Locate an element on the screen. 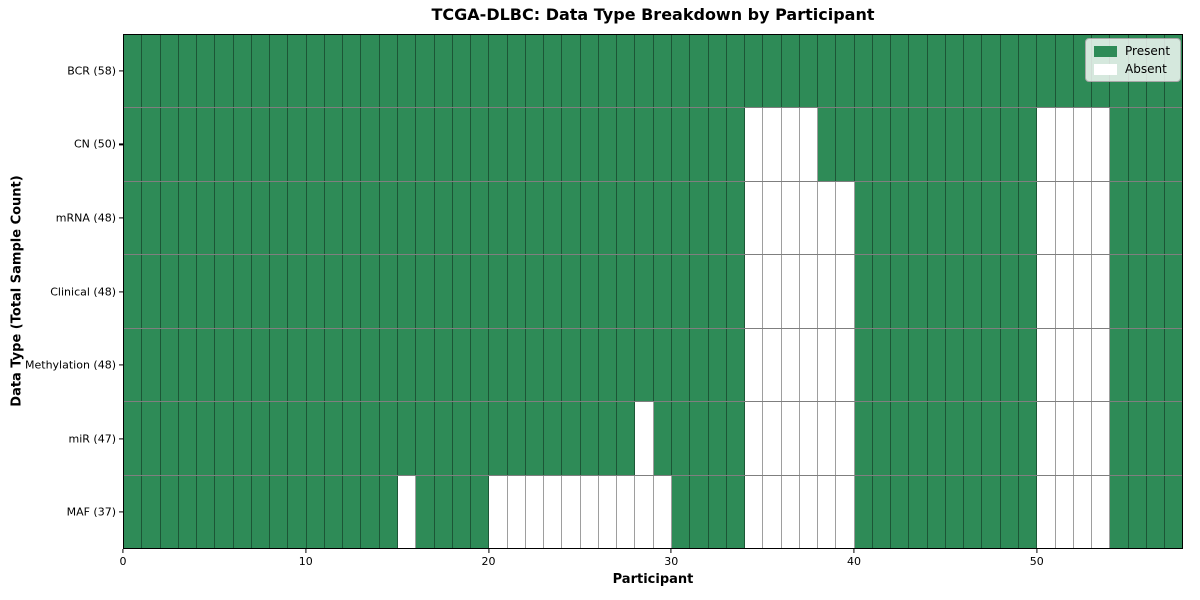  legend-swatch-present-icon is located at coordinates (1105, 51).